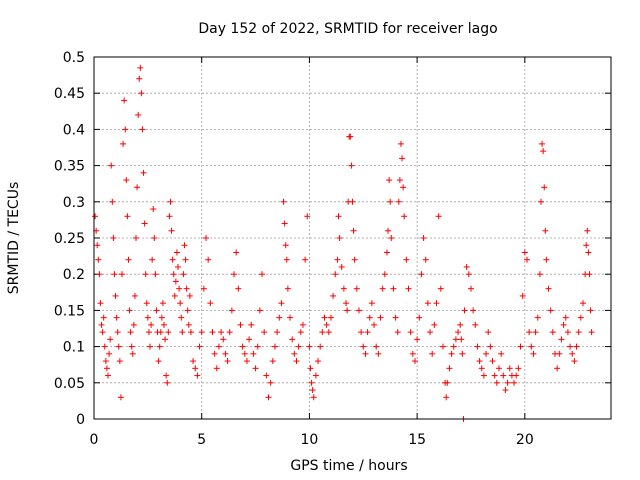  Describe the element at coordinates (74, 130) in the screenshot. I see `y-tick-label: 0.4` at that location.